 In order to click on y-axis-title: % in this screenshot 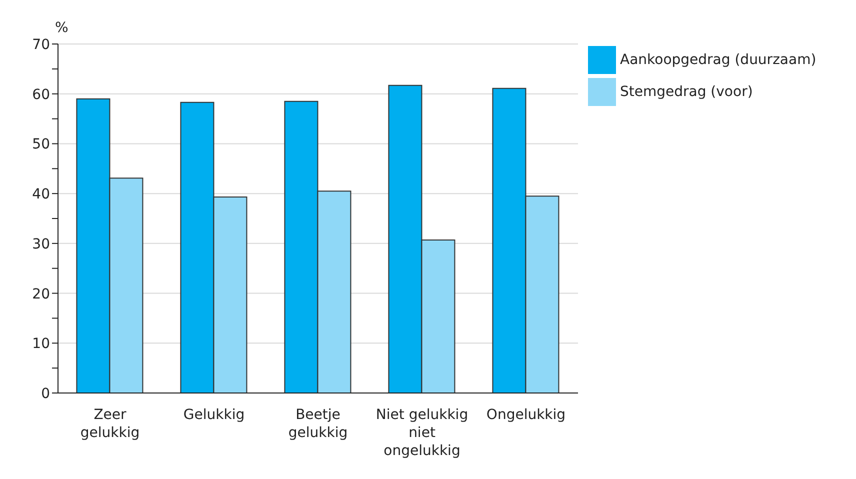, I will do `click(61, 28)`.